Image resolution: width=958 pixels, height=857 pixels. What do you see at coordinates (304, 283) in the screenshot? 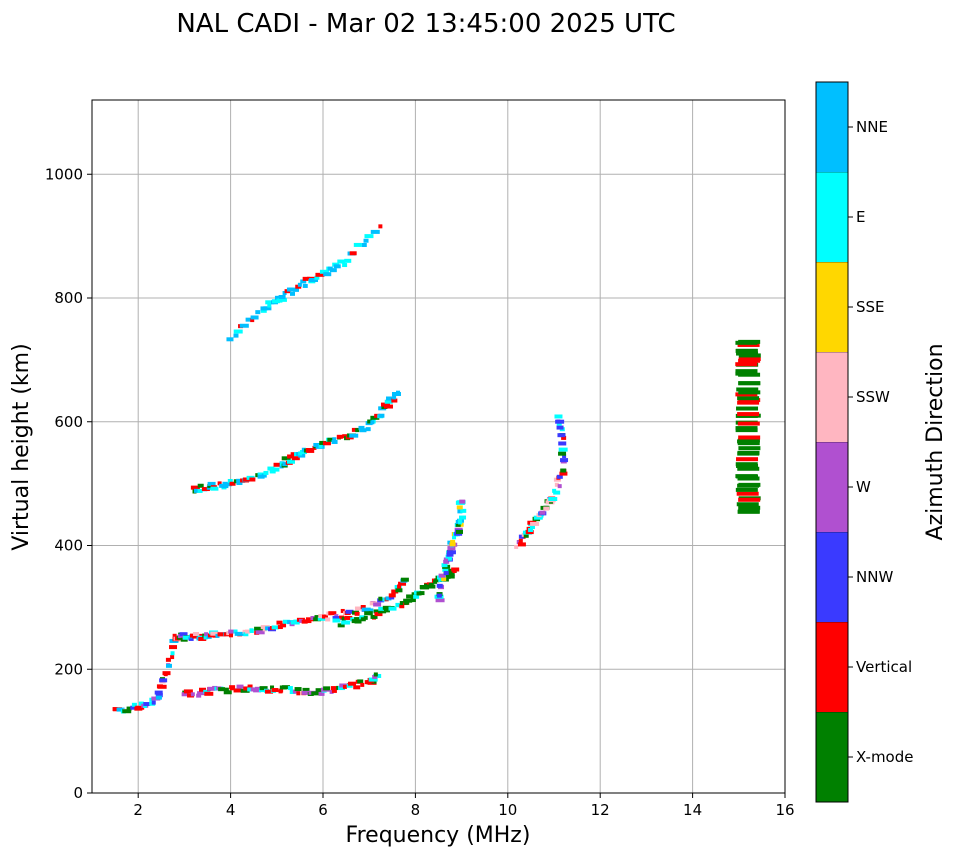
I see `trace-upper-faint-trace` at bounding box center [304, 283].